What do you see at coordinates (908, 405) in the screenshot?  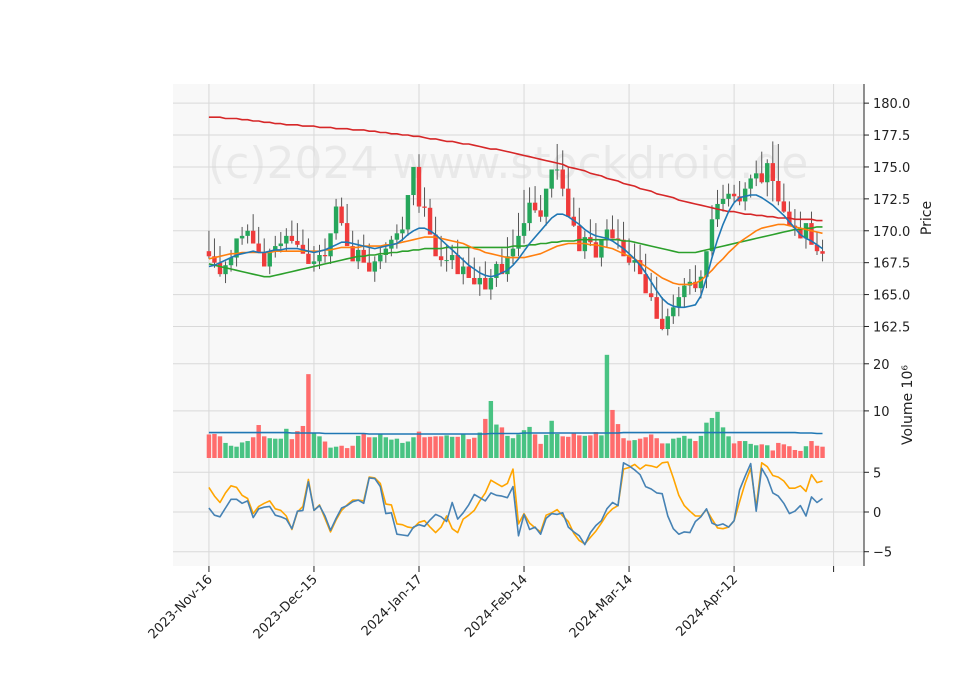 I see `volume-axis-label: Volume 10⁶` at bounding box center [908, 405].